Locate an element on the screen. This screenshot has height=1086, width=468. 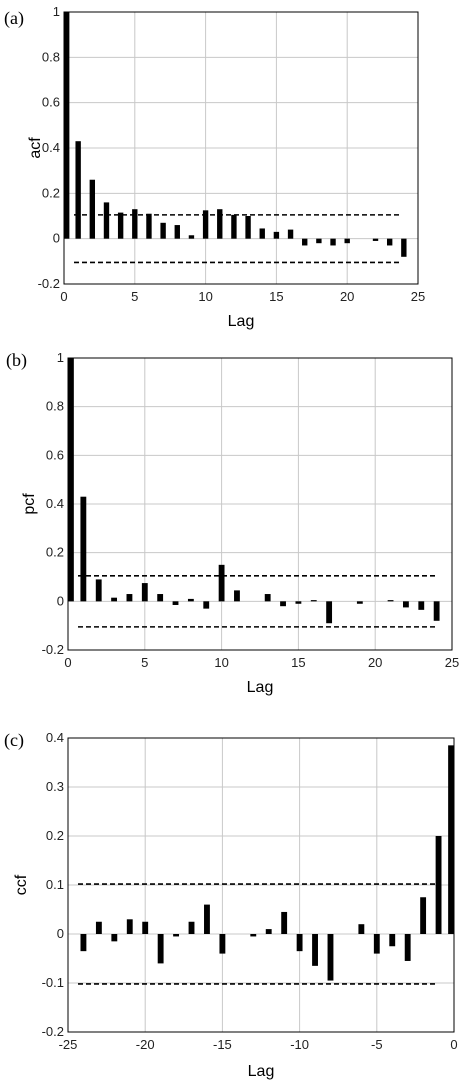
bar-lag--18 is located at coordinates (176, 935).